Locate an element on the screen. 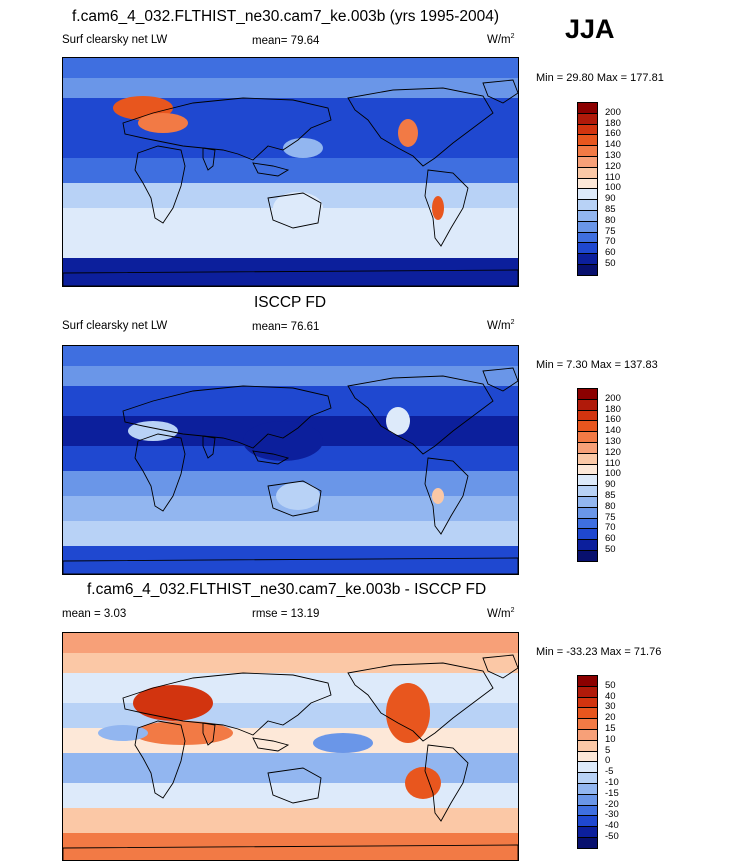 The height and width of the screenshot is (865, 732). colorbar-tick-label: 110 is located at coordinates (613, 463).